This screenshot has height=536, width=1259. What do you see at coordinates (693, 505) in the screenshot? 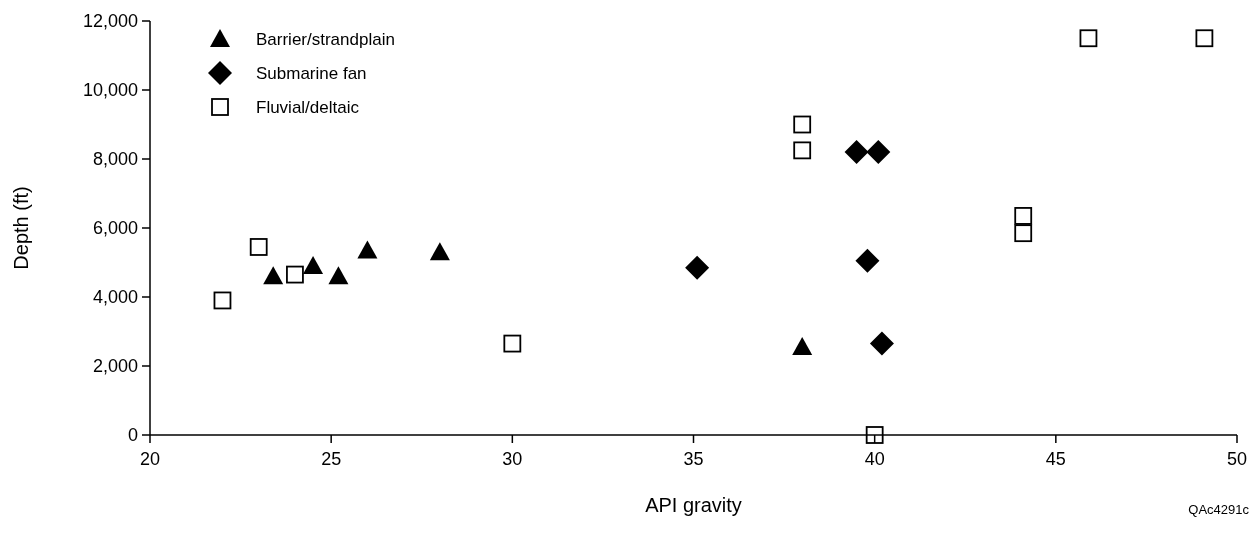
I see `x-axis-title: API gravity` at bounding box center [693, 505].